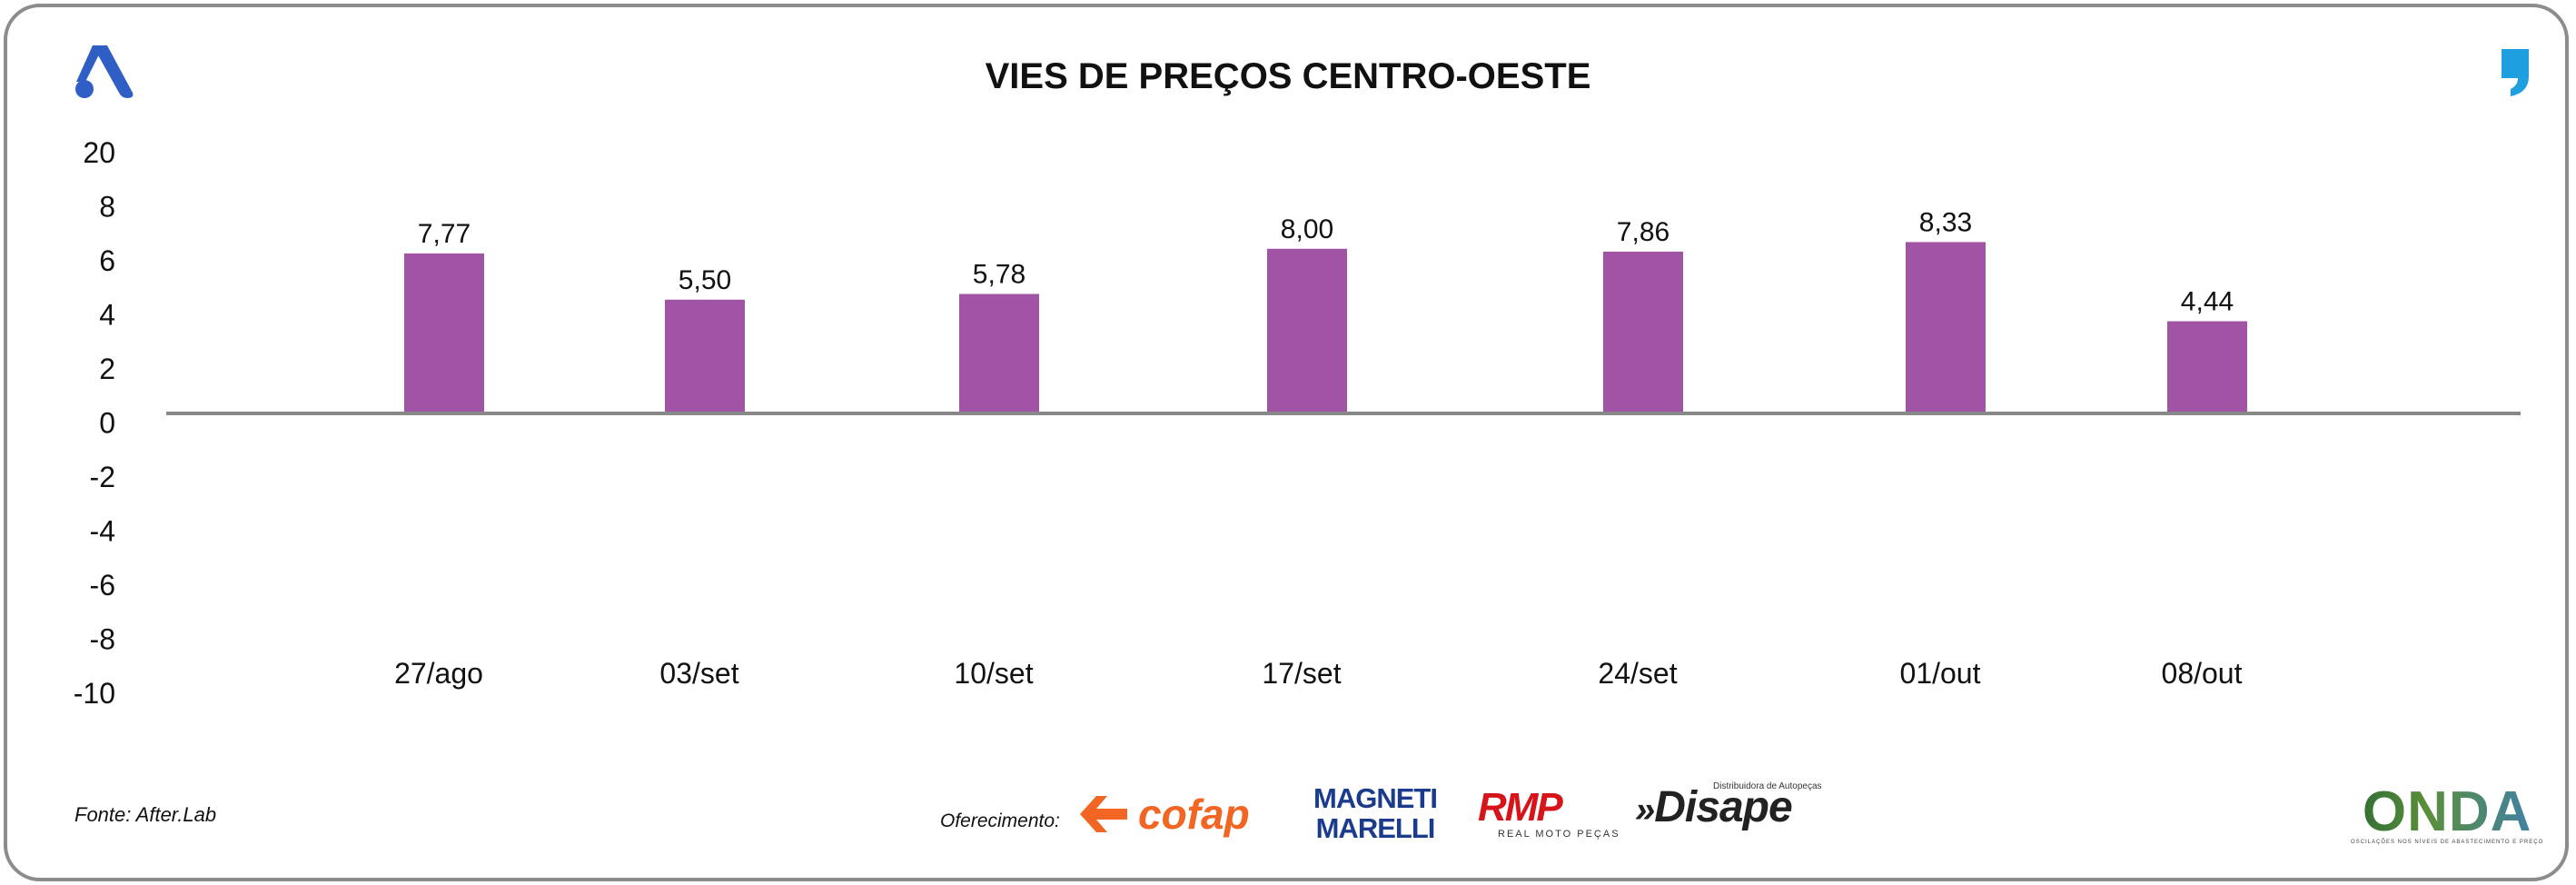  Describe the element at coordinates (1000, 820) in the screenshot. I see `sponsor-label: Oferecimento:` at that location.